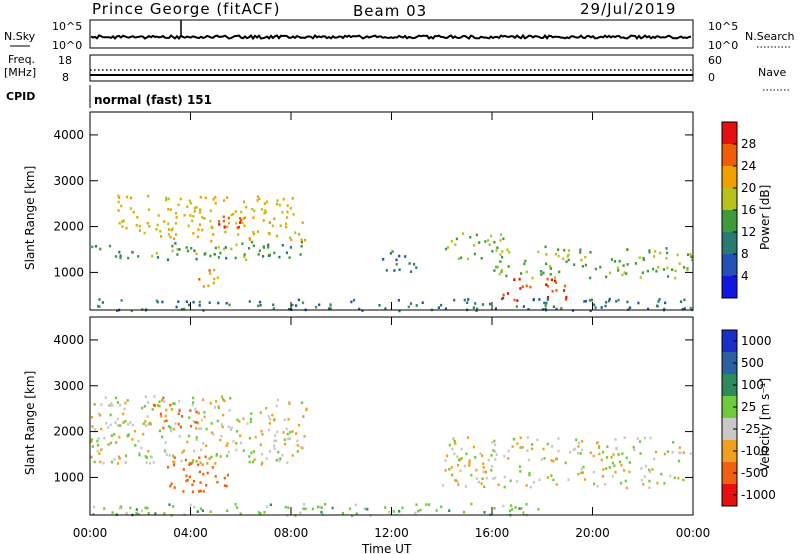 Image resolution: width=800 pixels, height=554 pixels. What do you see at coordinates (723, 45) in the screenshot?
I see `nsearch-tick-bottom: 10^0` at bounding box center [723, 45].